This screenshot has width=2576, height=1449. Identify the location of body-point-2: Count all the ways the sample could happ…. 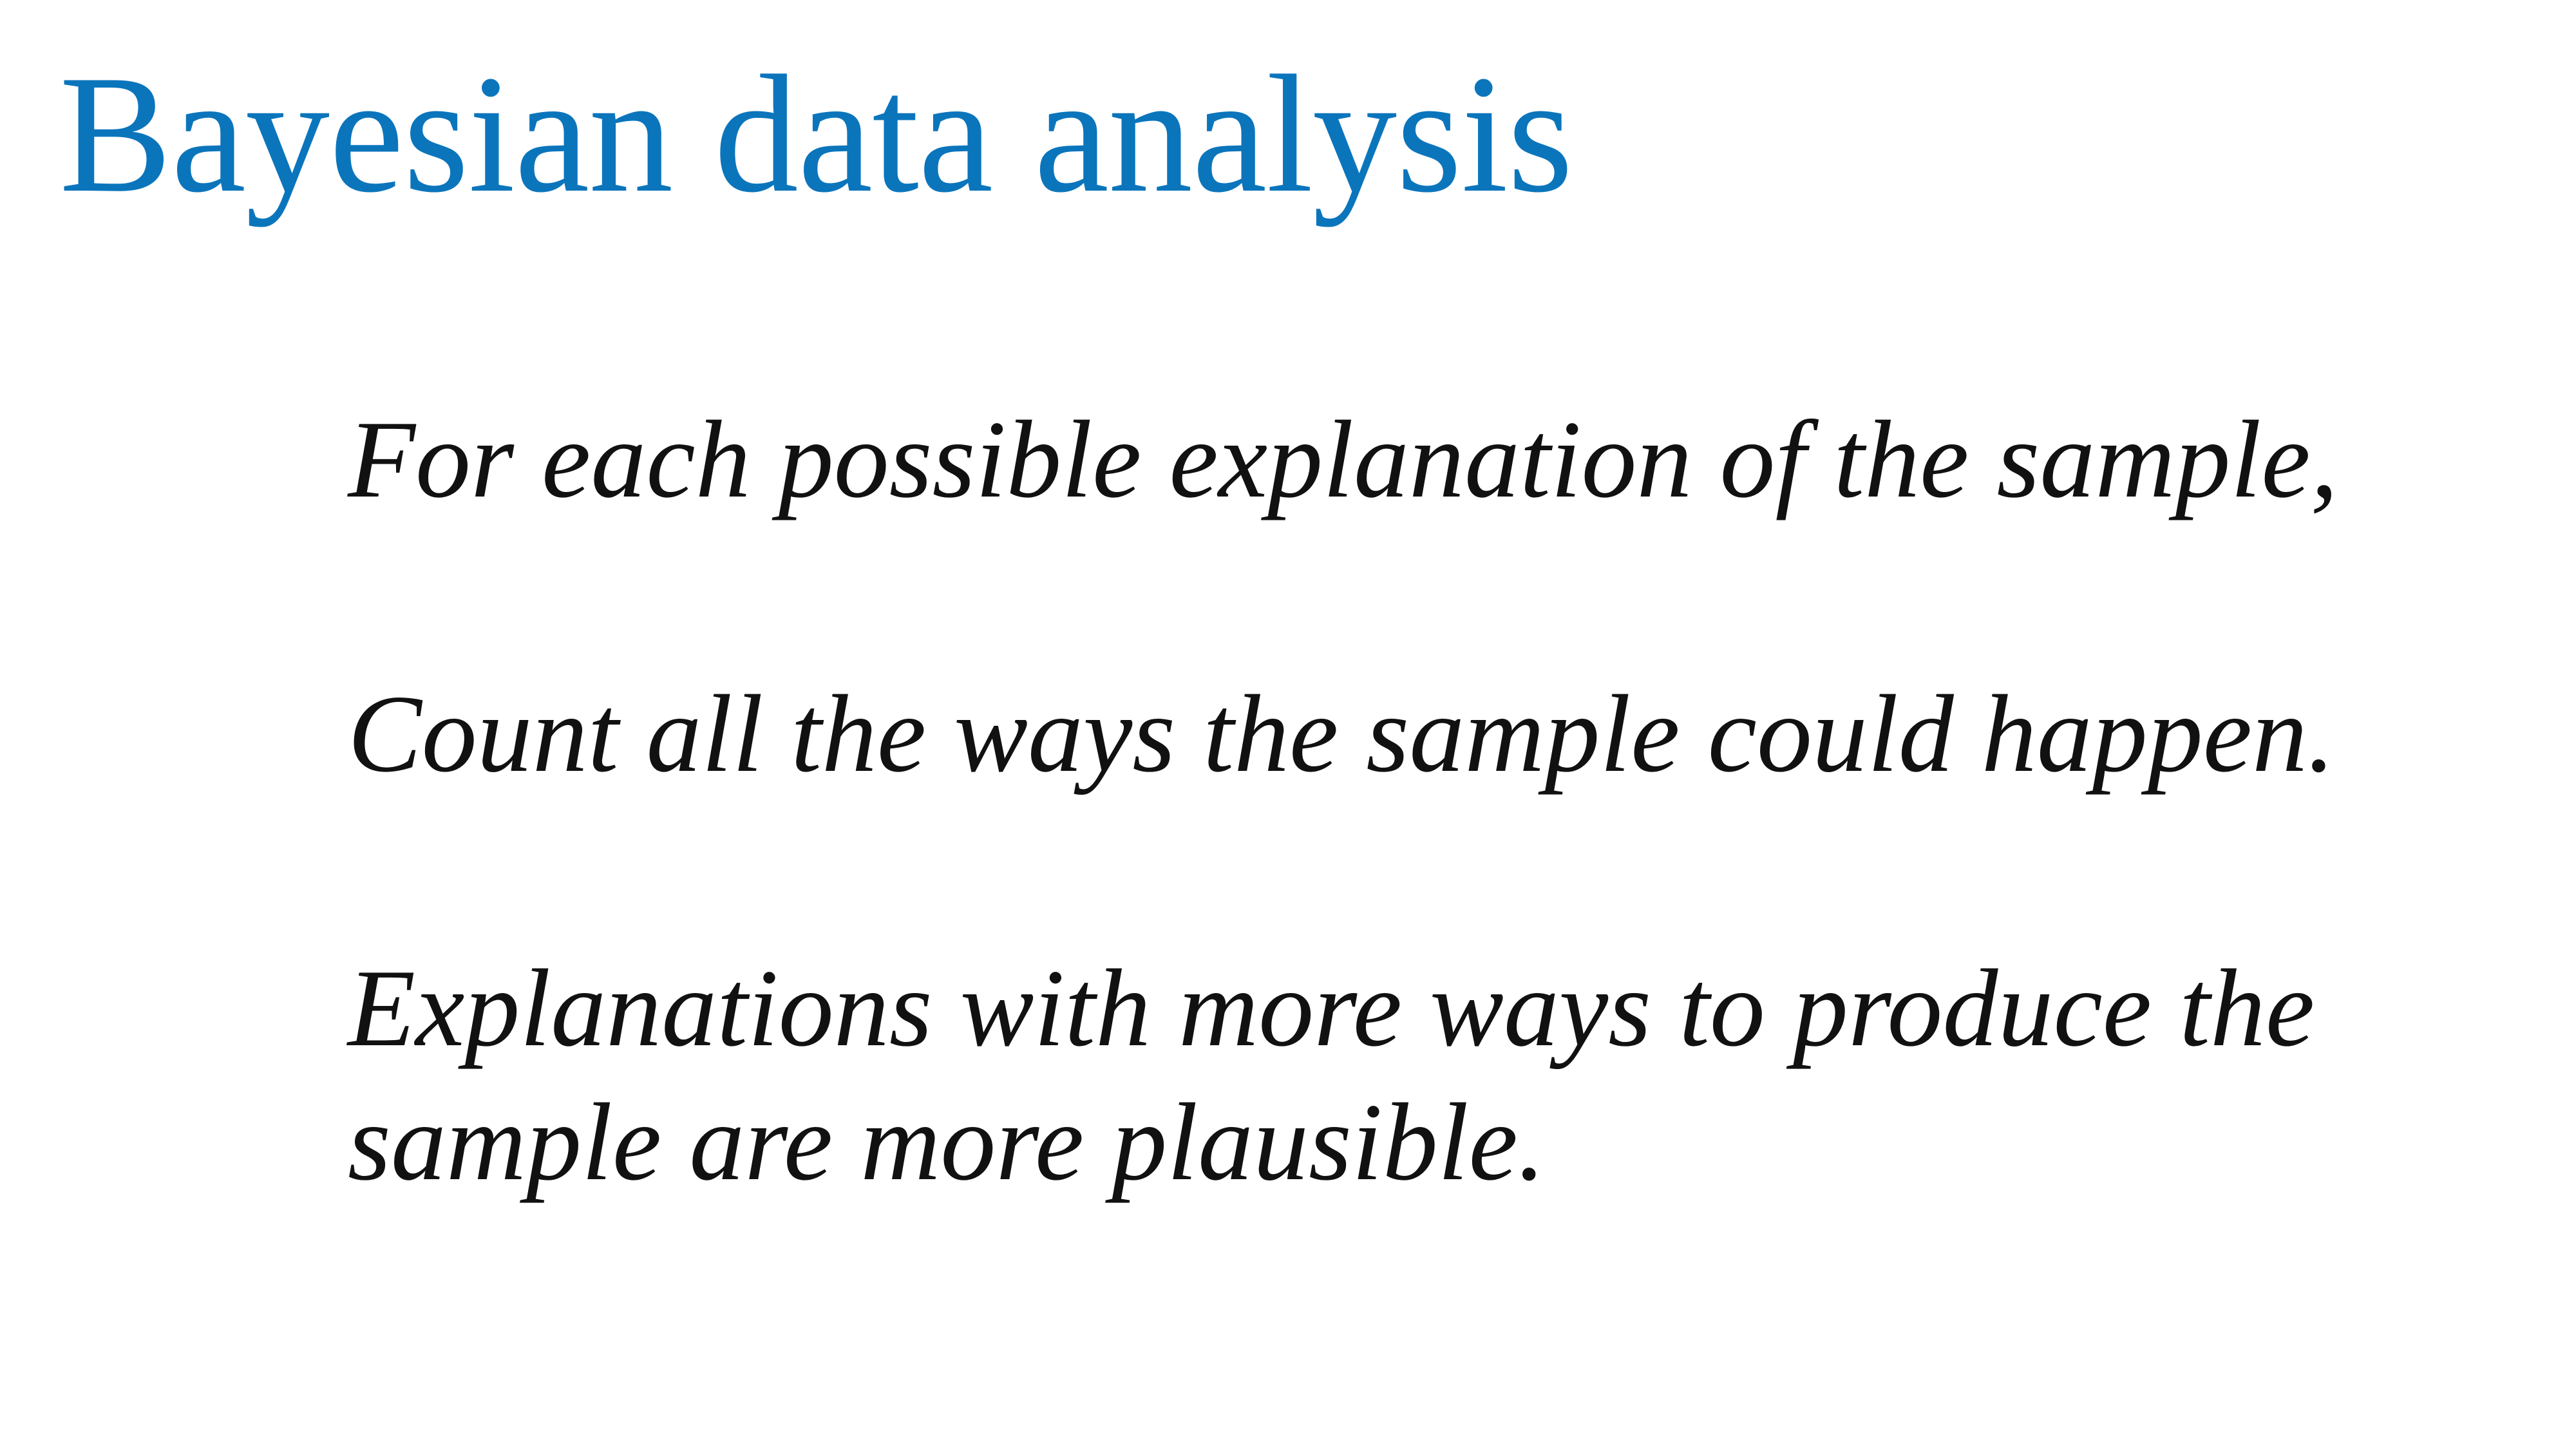
(1342, 734).